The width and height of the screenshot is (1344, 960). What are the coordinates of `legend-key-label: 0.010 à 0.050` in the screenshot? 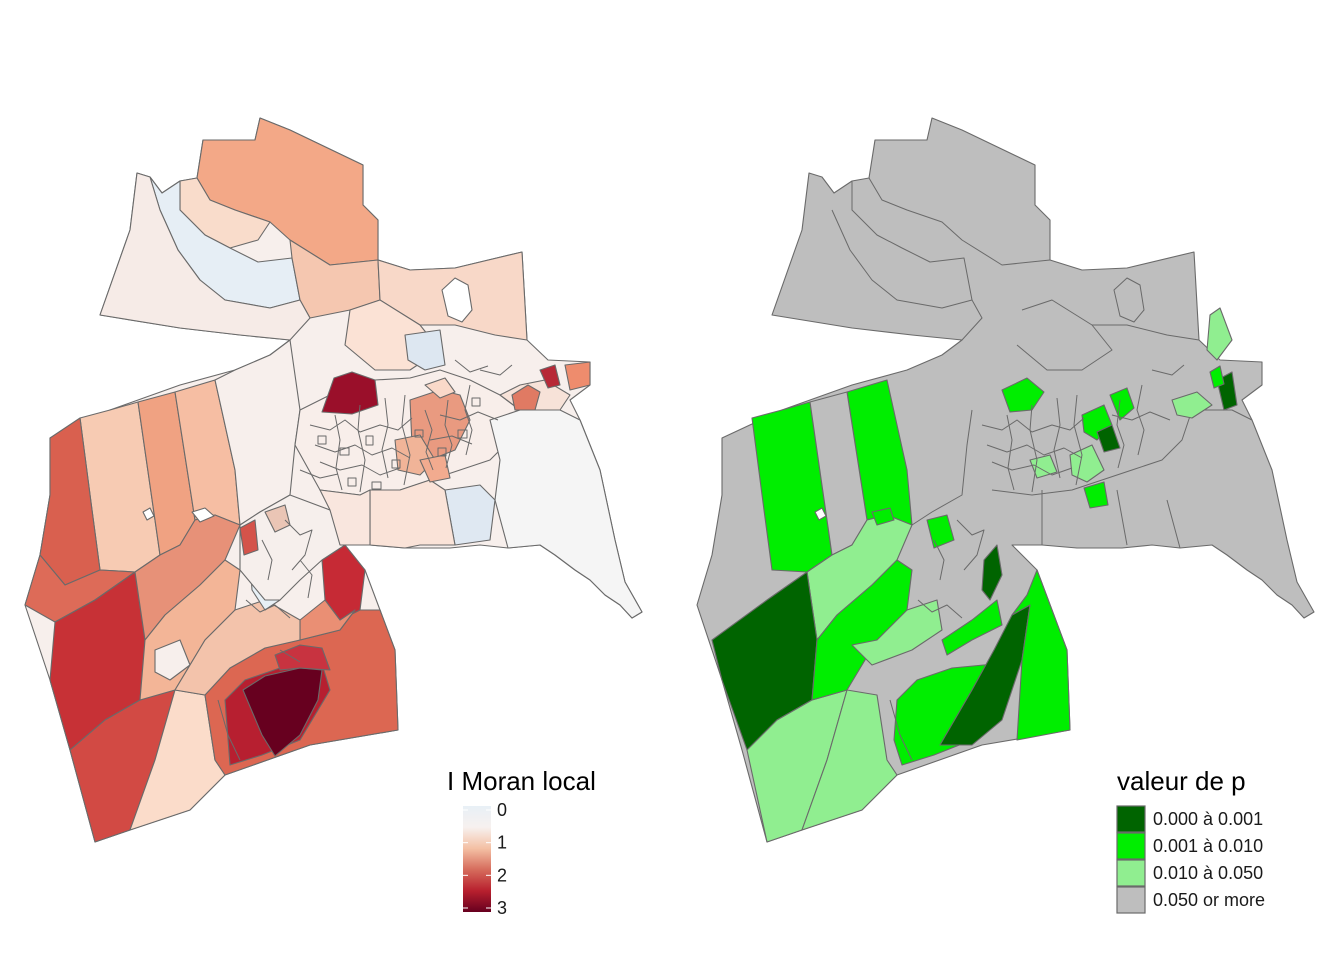 It's located at (1208, 873).